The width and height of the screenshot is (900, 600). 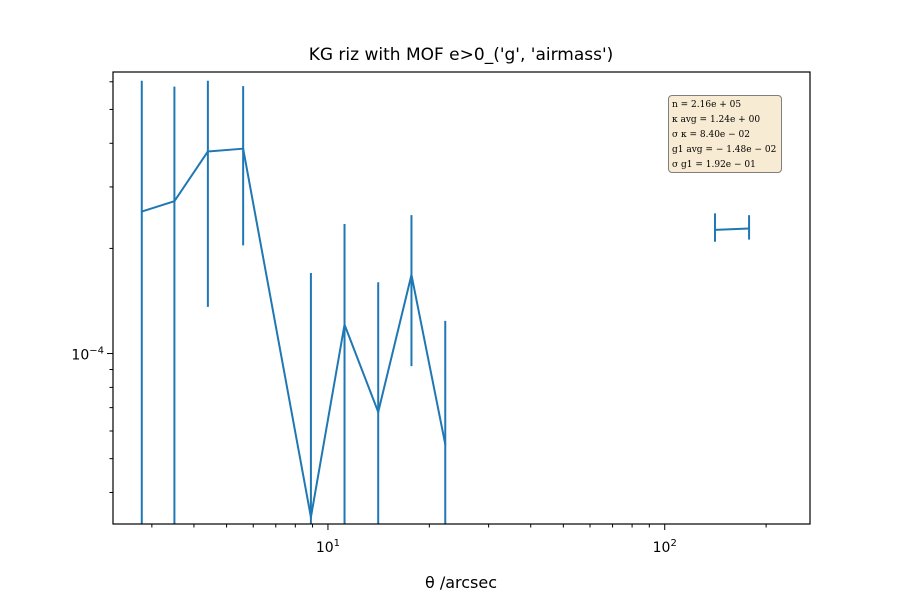 What do you see at coordinates (707, 105) in the screenshot?
I see `stats-line: n = 2.16e + 05` at bounding box center [707, 105].